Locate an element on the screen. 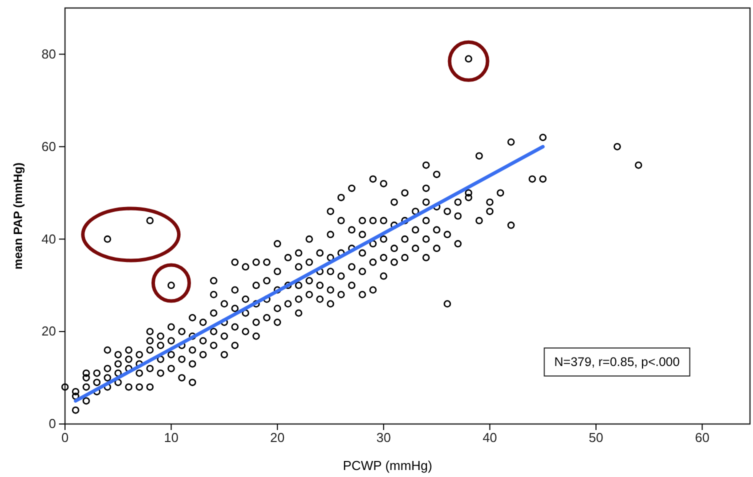  y-tick-label: 80 is located at coordinates (49, 54).